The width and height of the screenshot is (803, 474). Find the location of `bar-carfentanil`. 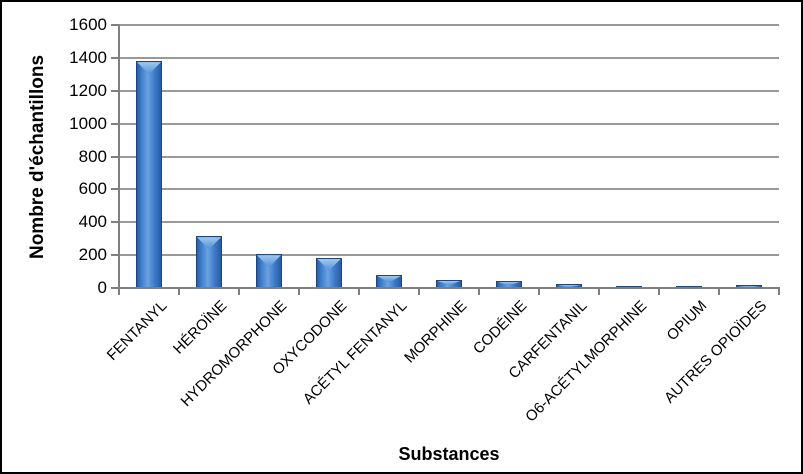

bar-carfentanil is located at coordinates (569, 285).